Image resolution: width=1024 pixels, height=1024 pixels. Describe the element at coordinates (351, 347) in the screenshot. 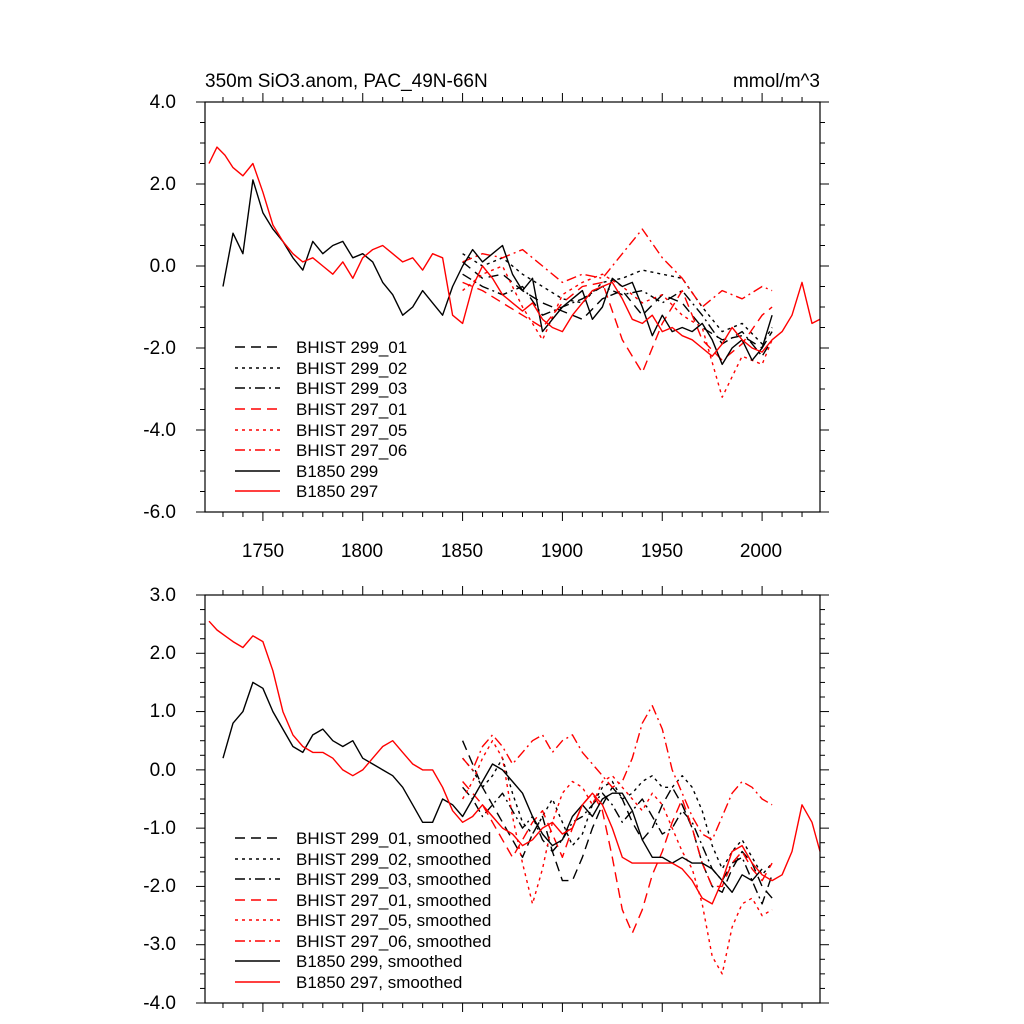

I see `legend-label: BHIST 299_01` at that location.